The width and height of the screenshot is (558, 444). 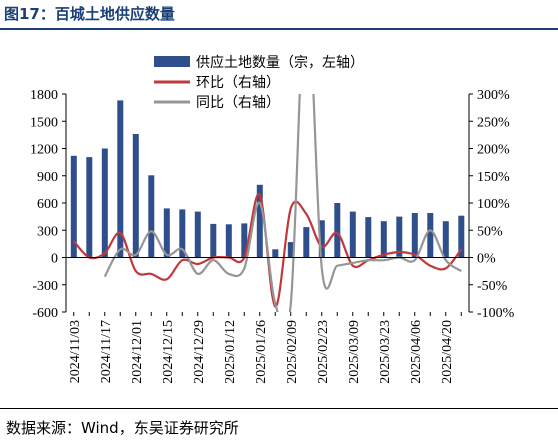 What do you see at coordinates (261, 352) in the screenshot?
I see `x-tick-label: 2025/01/26` at bounding box center [261, 352].